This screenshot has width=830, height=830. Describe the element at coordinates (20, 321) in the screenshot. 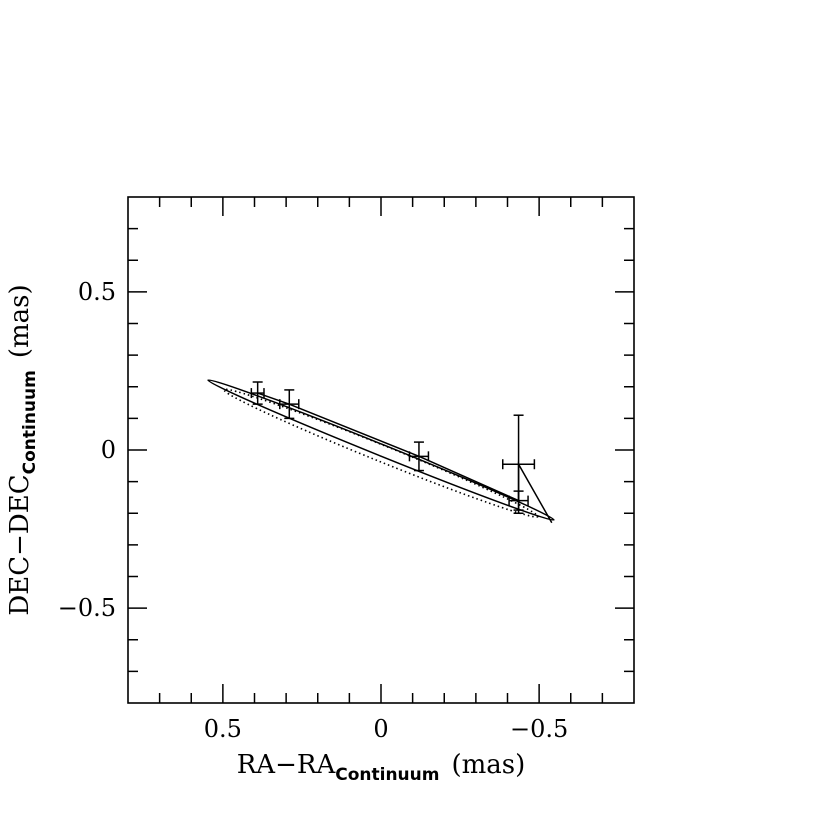

I see `y-axis-label-unit: (mas)` at that location.